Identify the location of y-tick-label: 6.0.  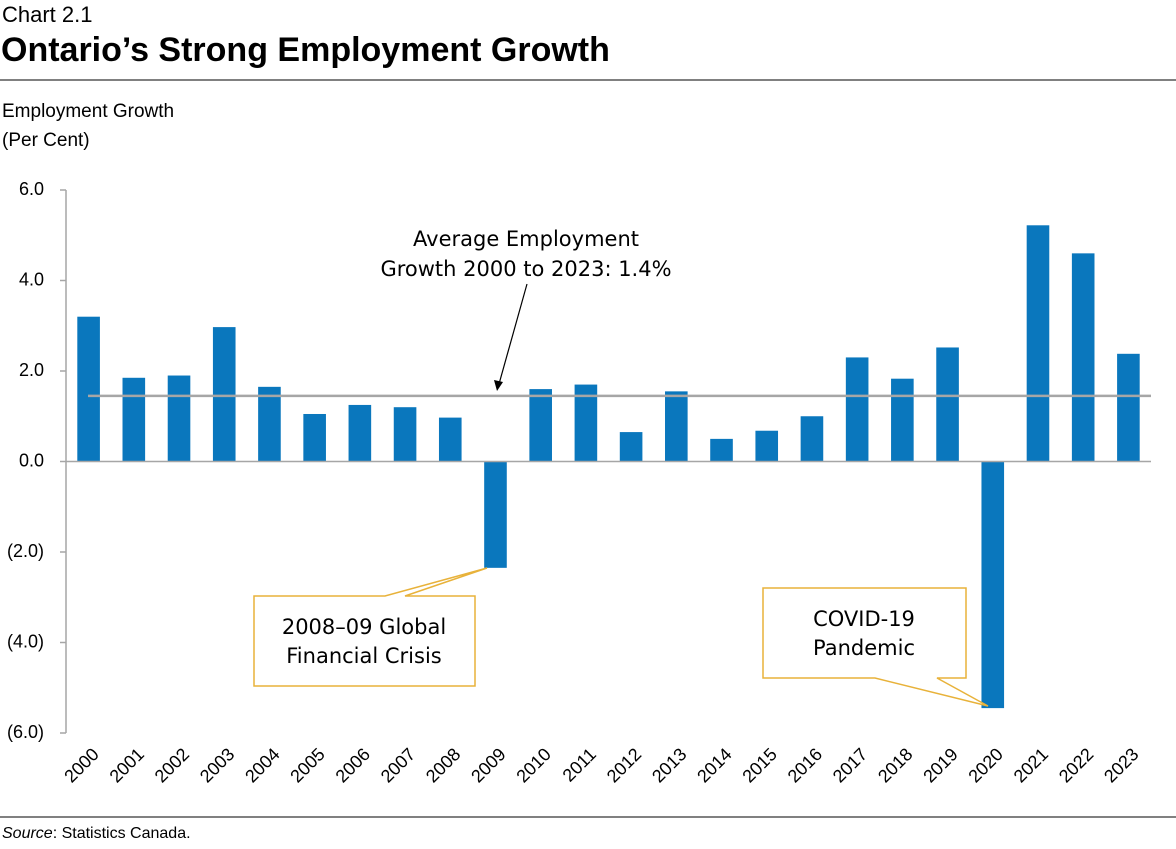
(31, 189).